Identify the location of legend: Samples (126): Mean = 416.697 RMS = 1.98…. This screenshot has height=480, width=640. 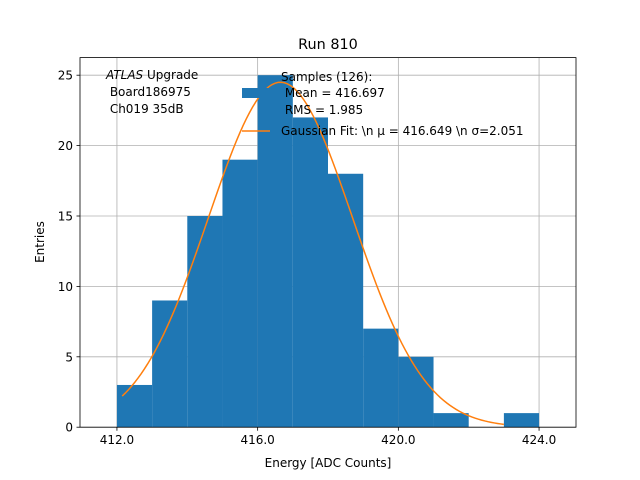
(383, 104).